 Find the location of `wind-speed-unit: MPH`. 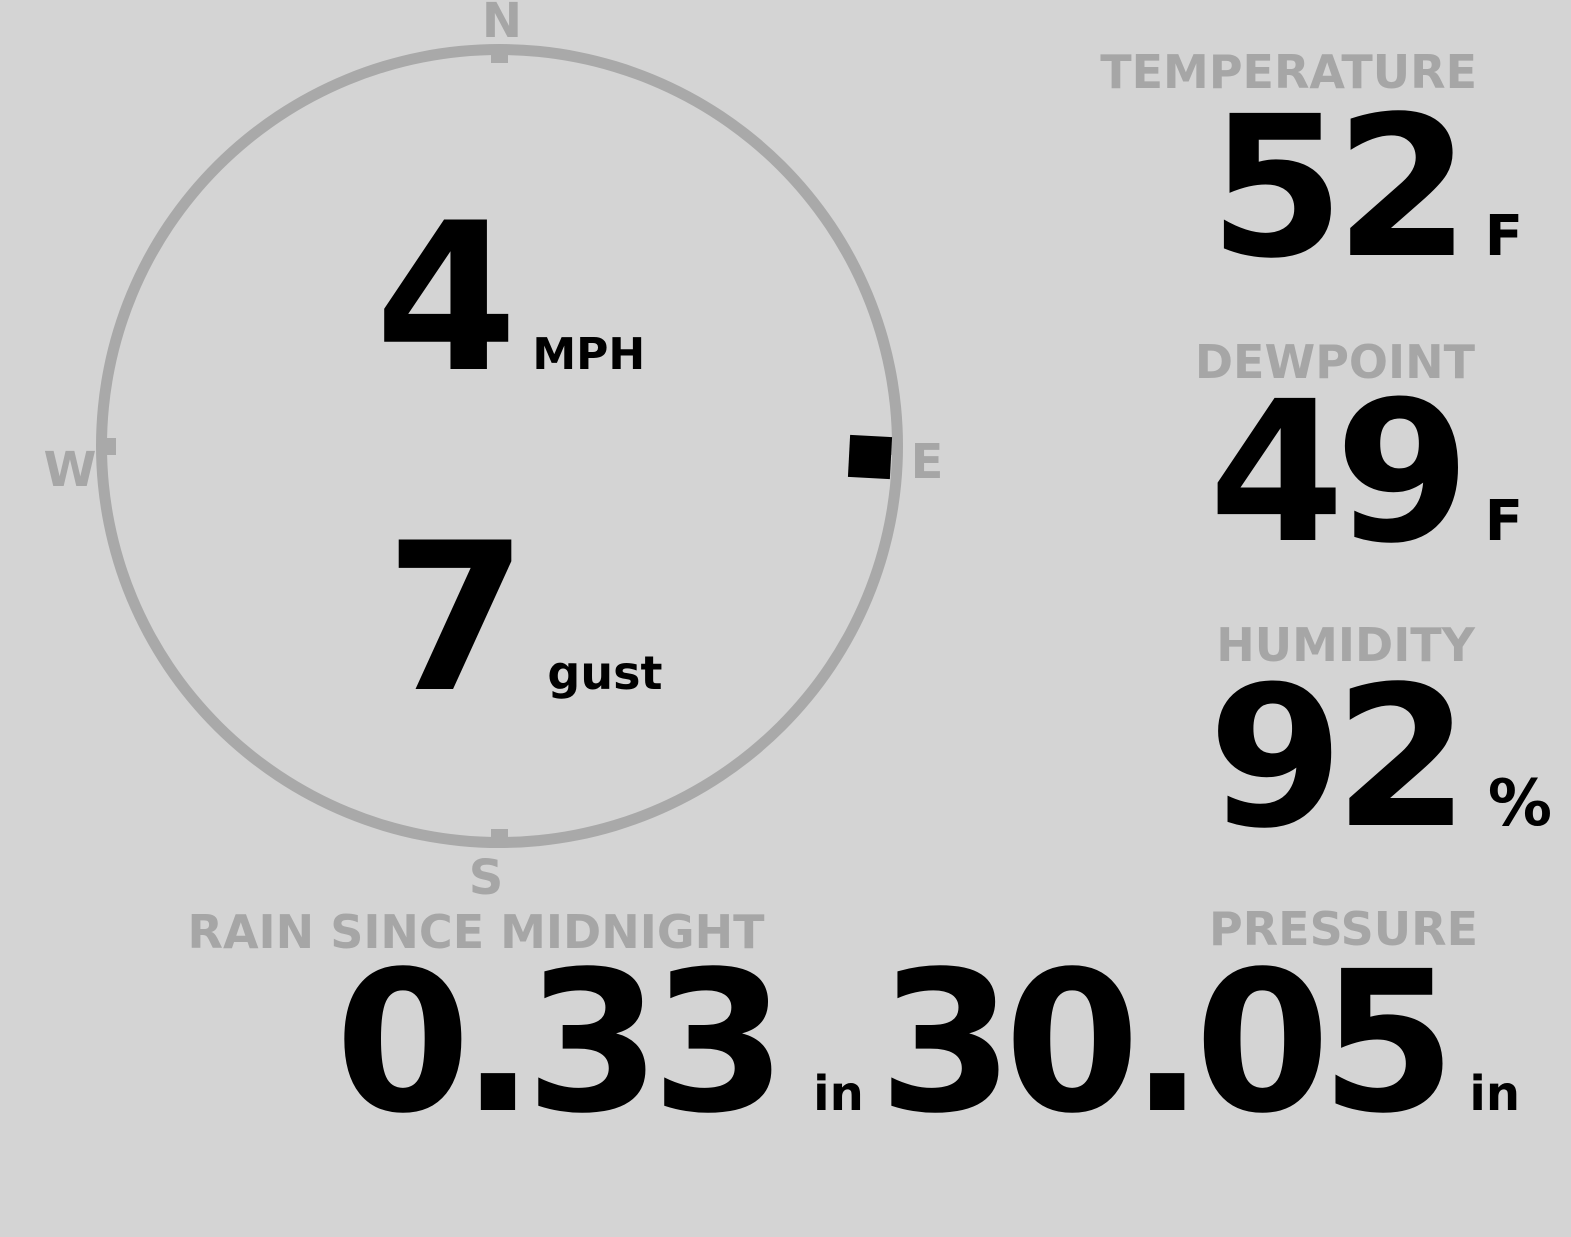

wind-speed-unit: MPH is located at coordinates (589, 354).